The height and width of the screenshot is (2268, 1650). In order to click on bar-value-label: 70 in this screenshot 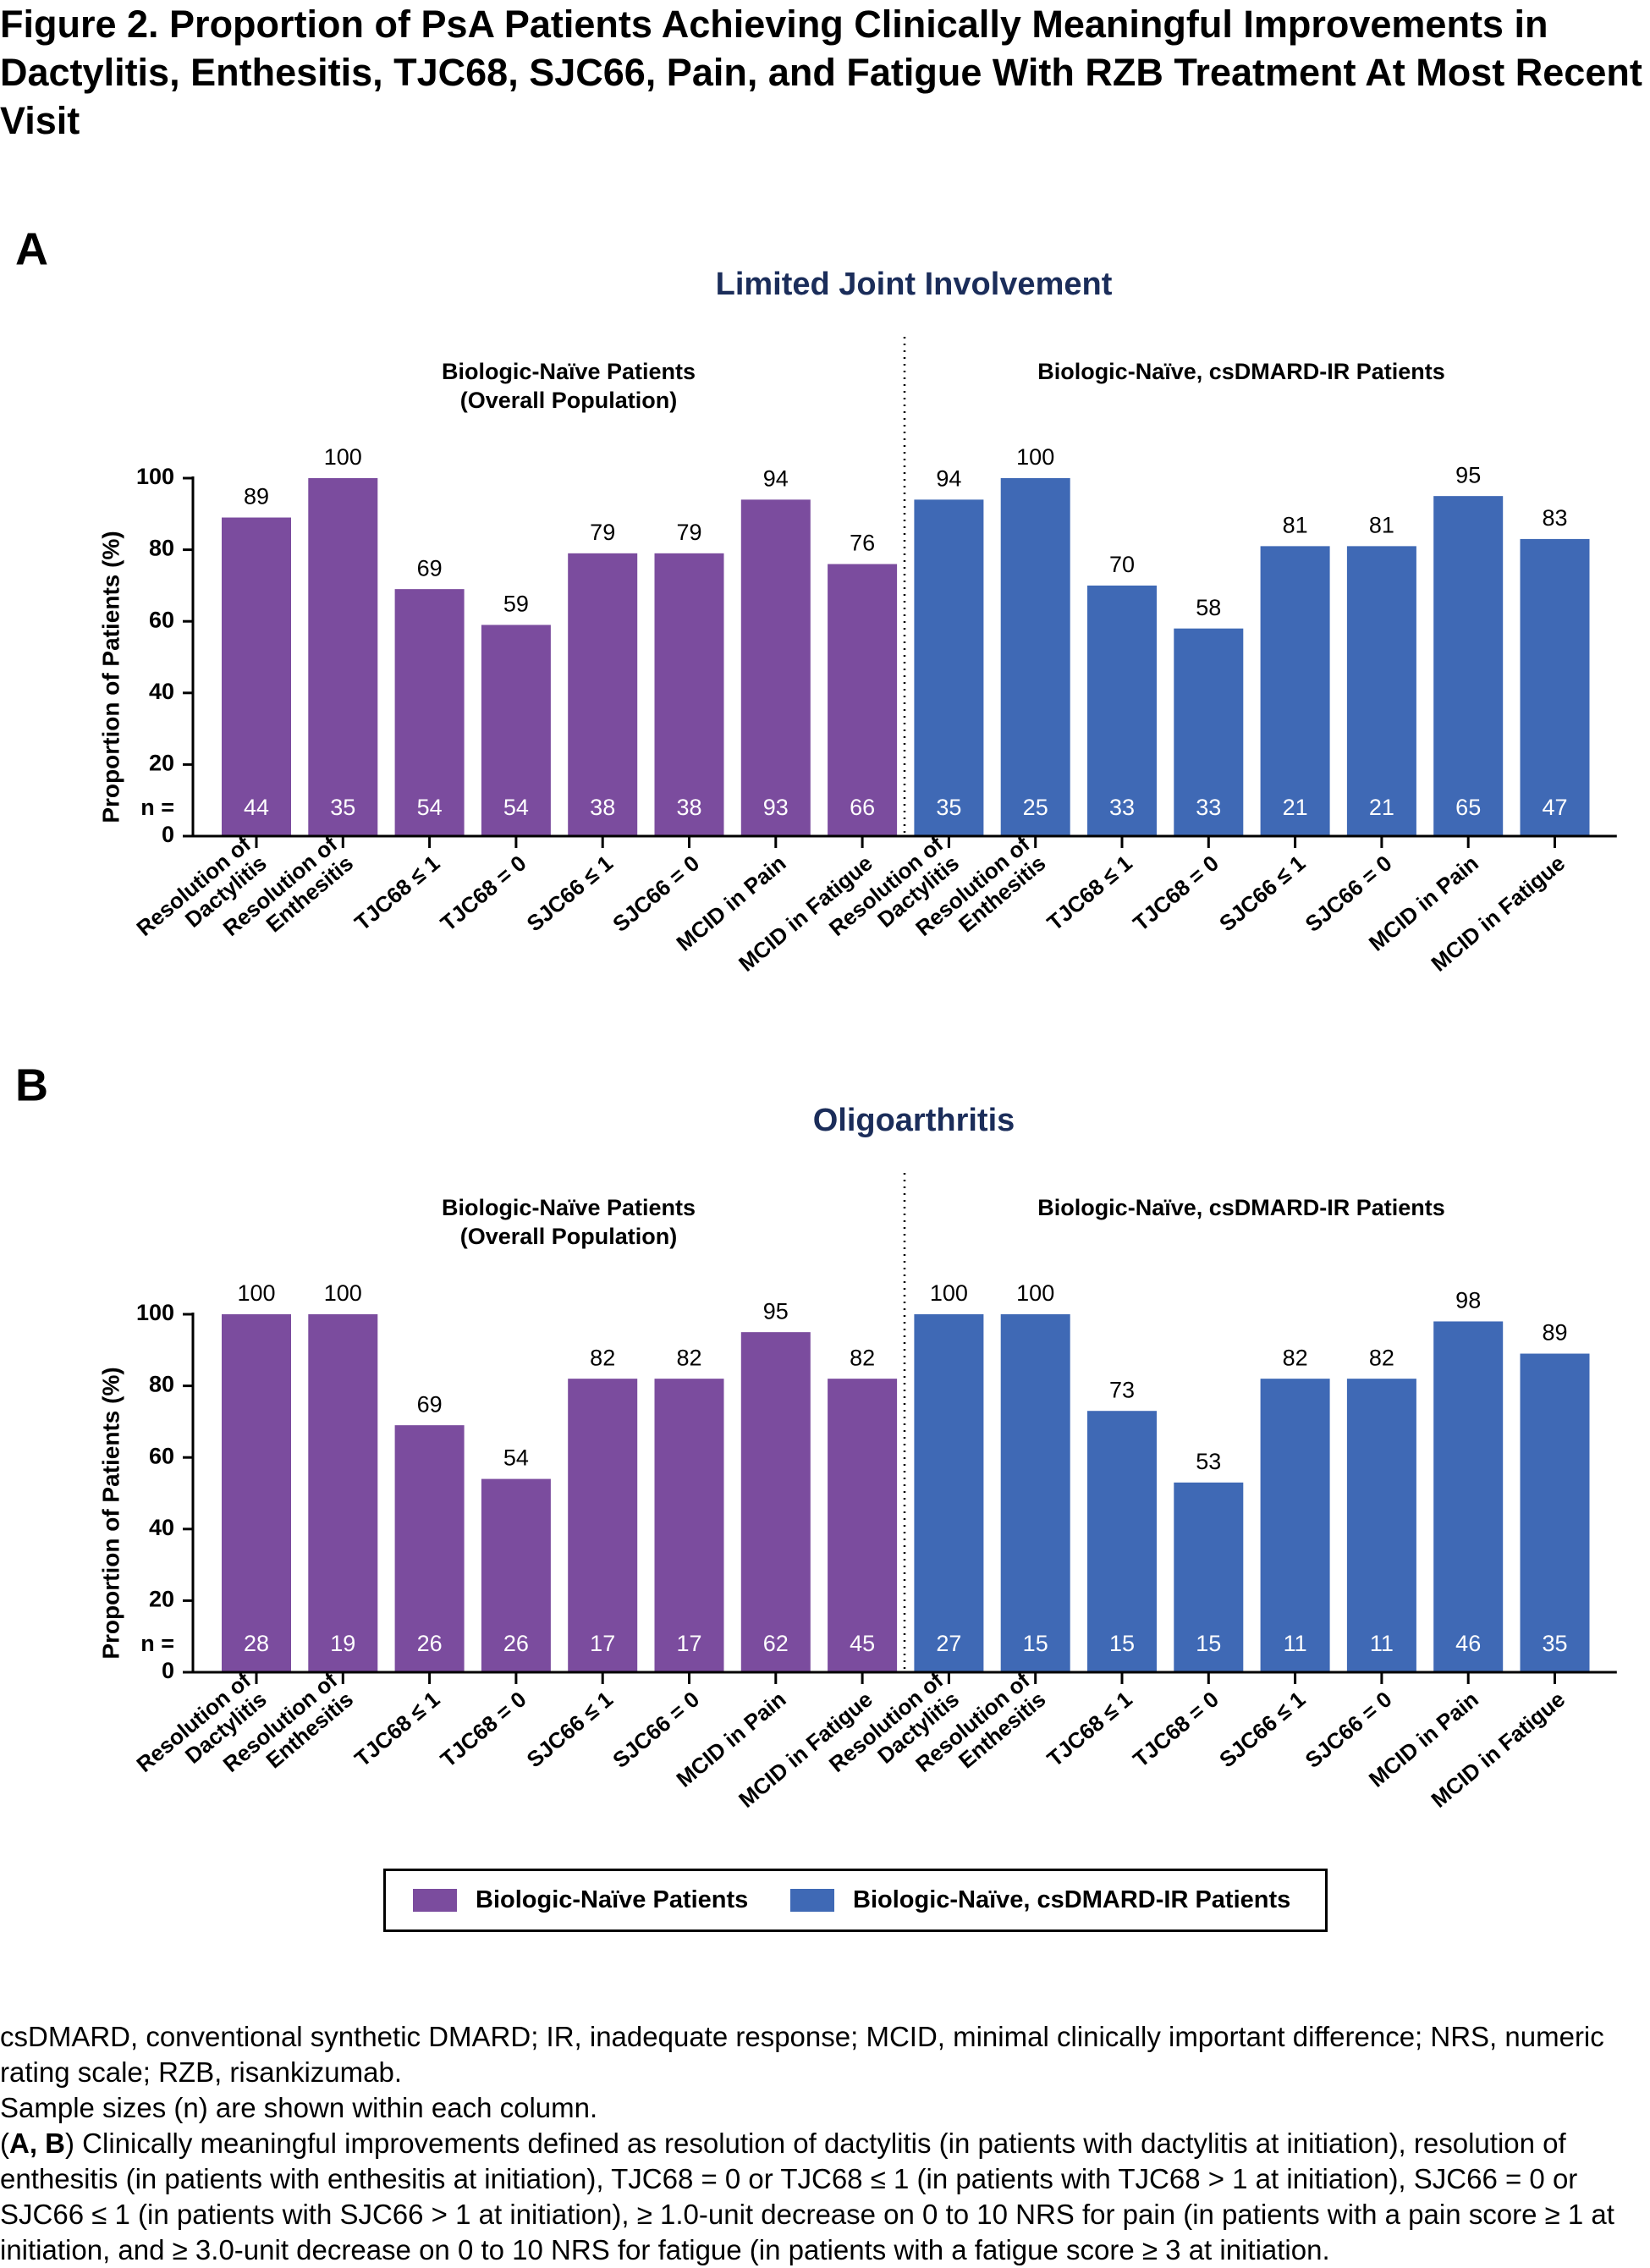, I will do `click(1122, 565)`.